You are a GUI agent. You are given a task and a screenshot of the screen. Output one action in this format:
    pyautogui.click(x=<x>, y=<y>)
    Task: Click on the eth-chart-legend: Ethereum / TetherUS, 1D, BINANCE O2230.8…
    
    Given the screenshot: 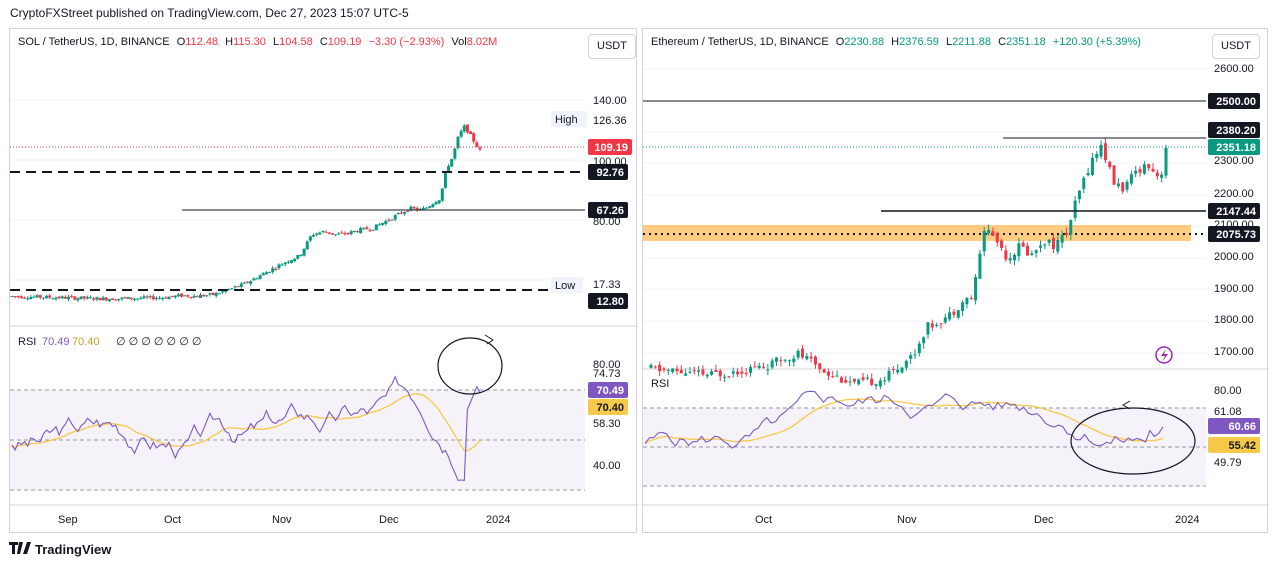 What is the action you would take?
    pyautogui.click(x=896, y=42)
    